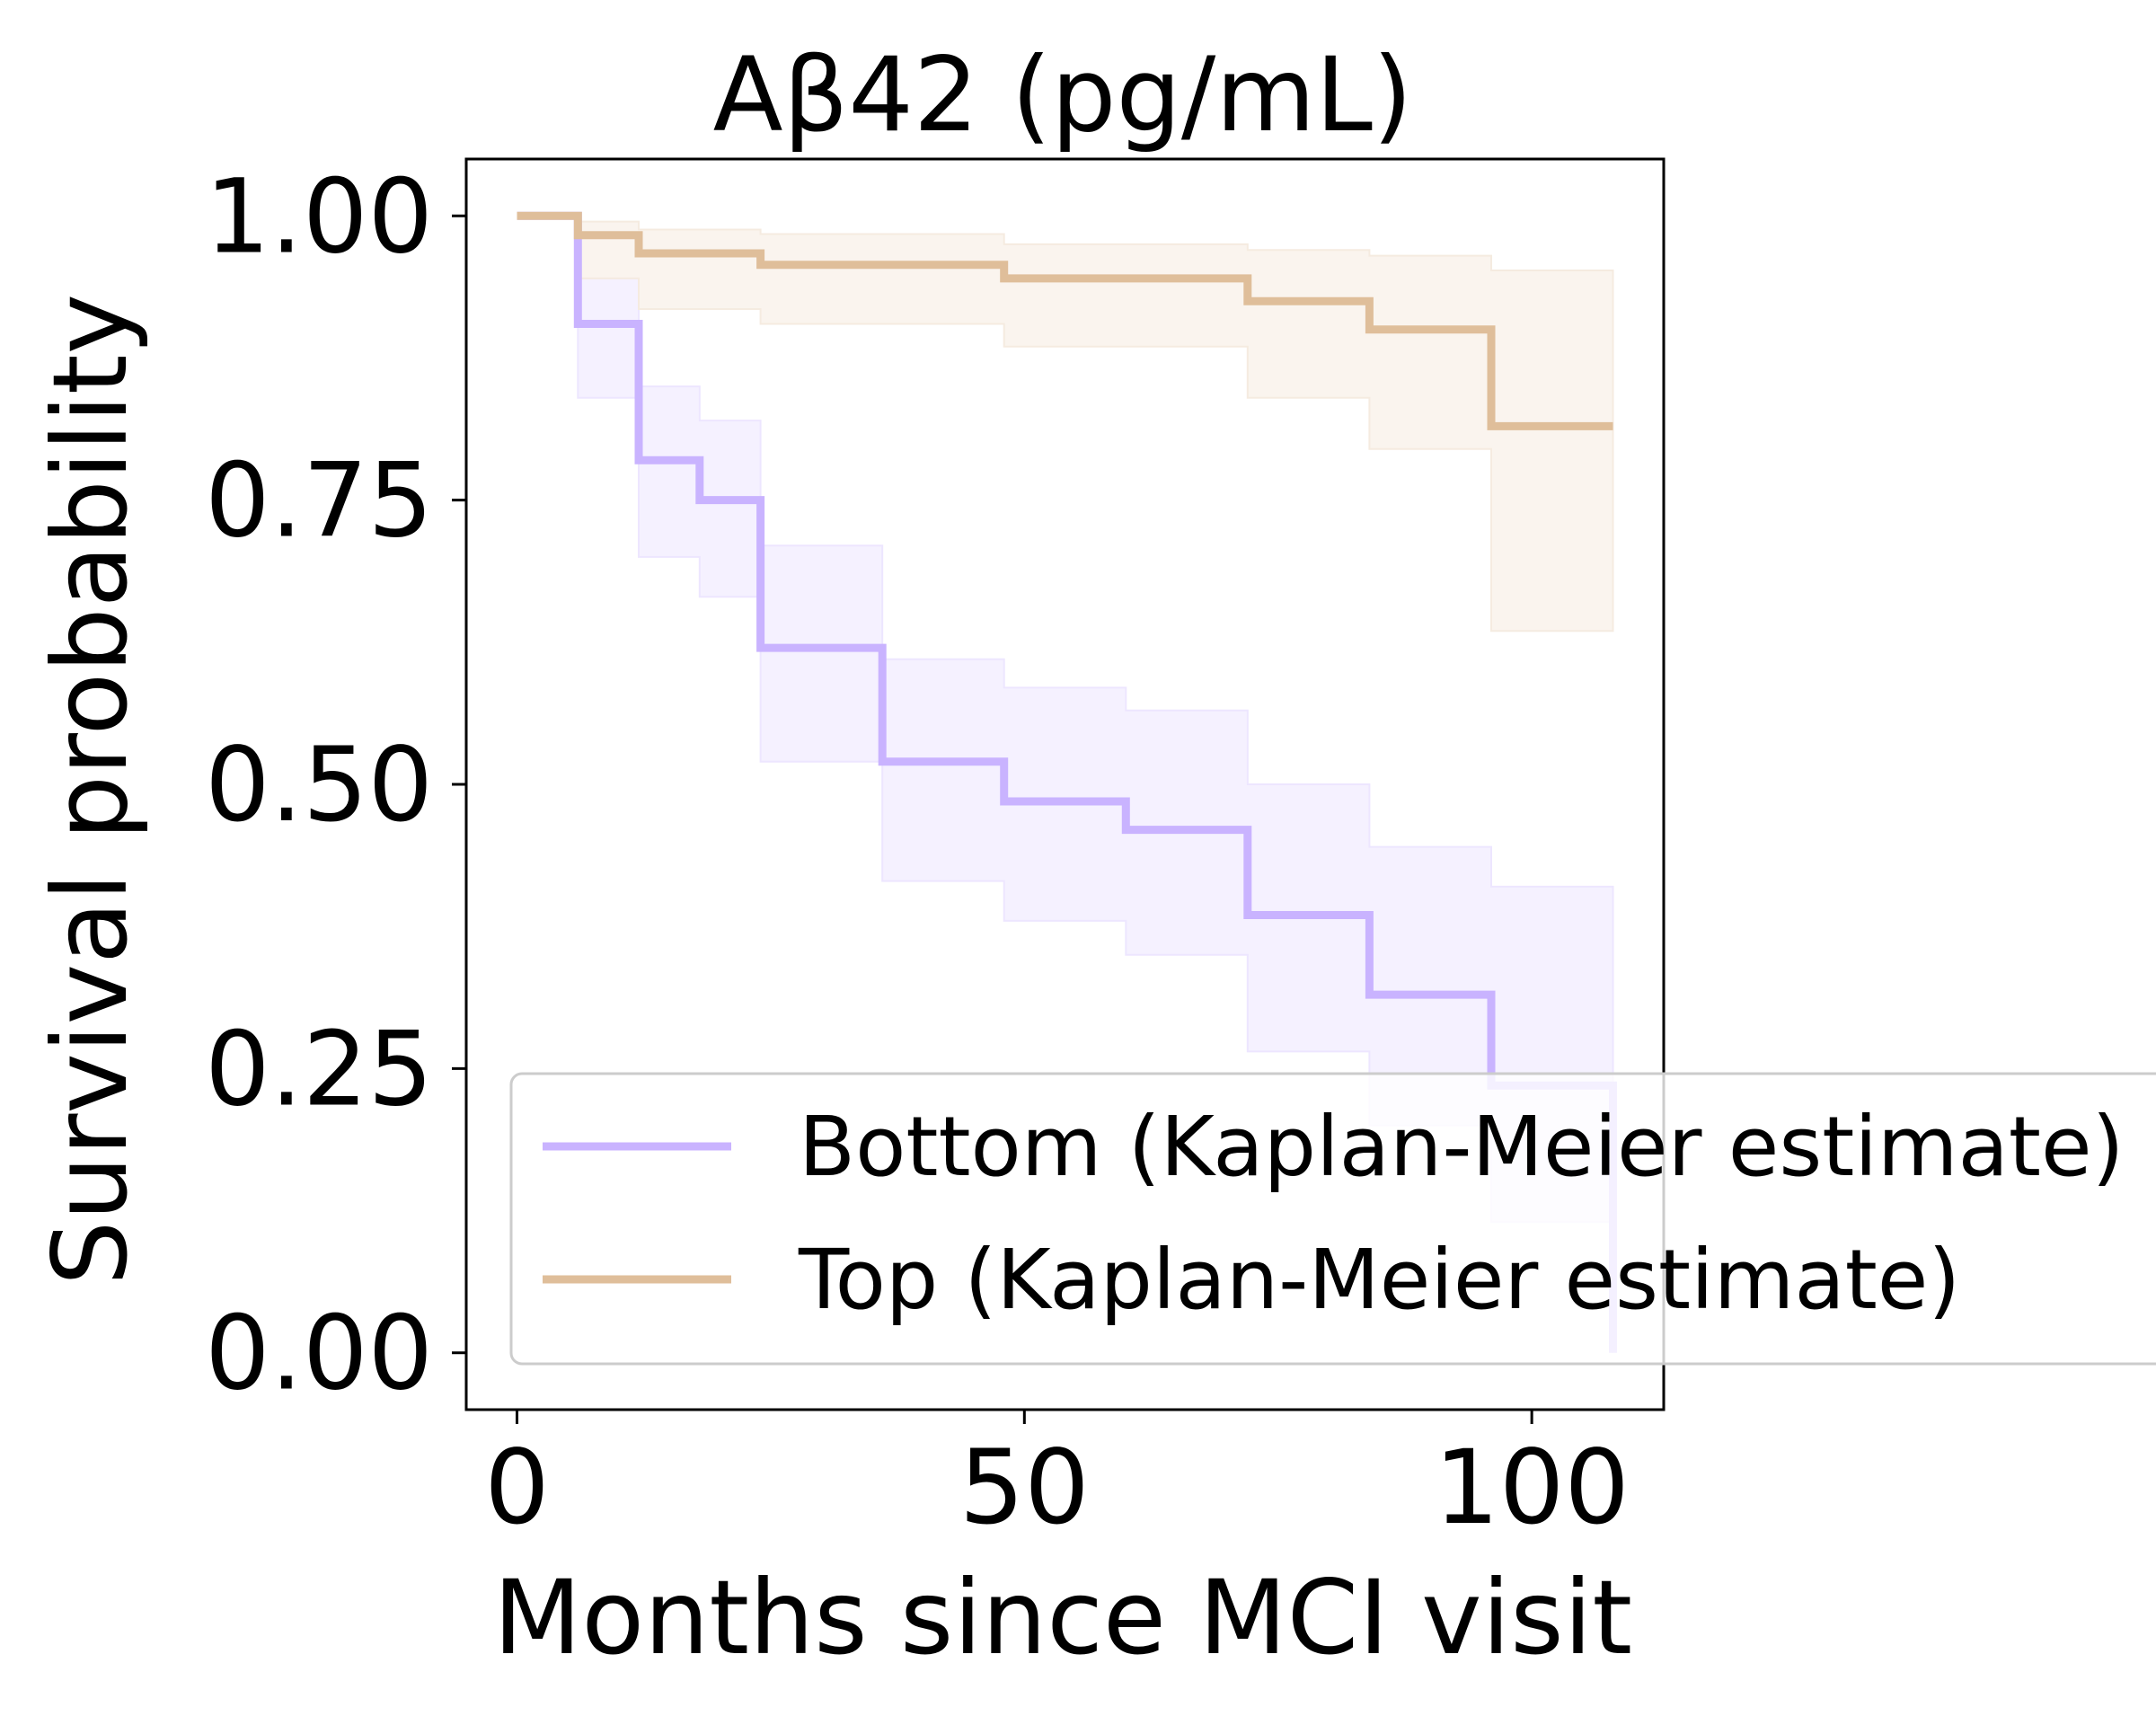 The height and width of the screenshot is (1725, 2156). Describe the element at coordinates (1062, 1617) in the screenshot. I see `x-axis-label: Months since MCI visit` at that location.